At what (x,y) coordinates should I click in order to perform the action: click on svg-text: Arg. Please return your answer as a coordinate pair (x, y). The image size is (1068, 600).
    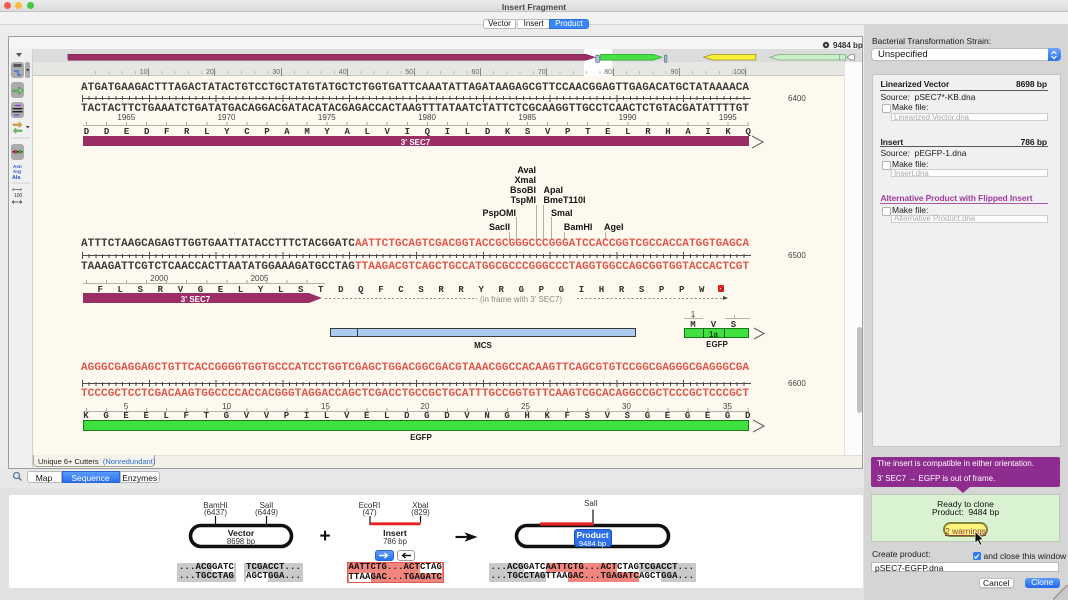
    Looking at the image, I should click on (17, 171).